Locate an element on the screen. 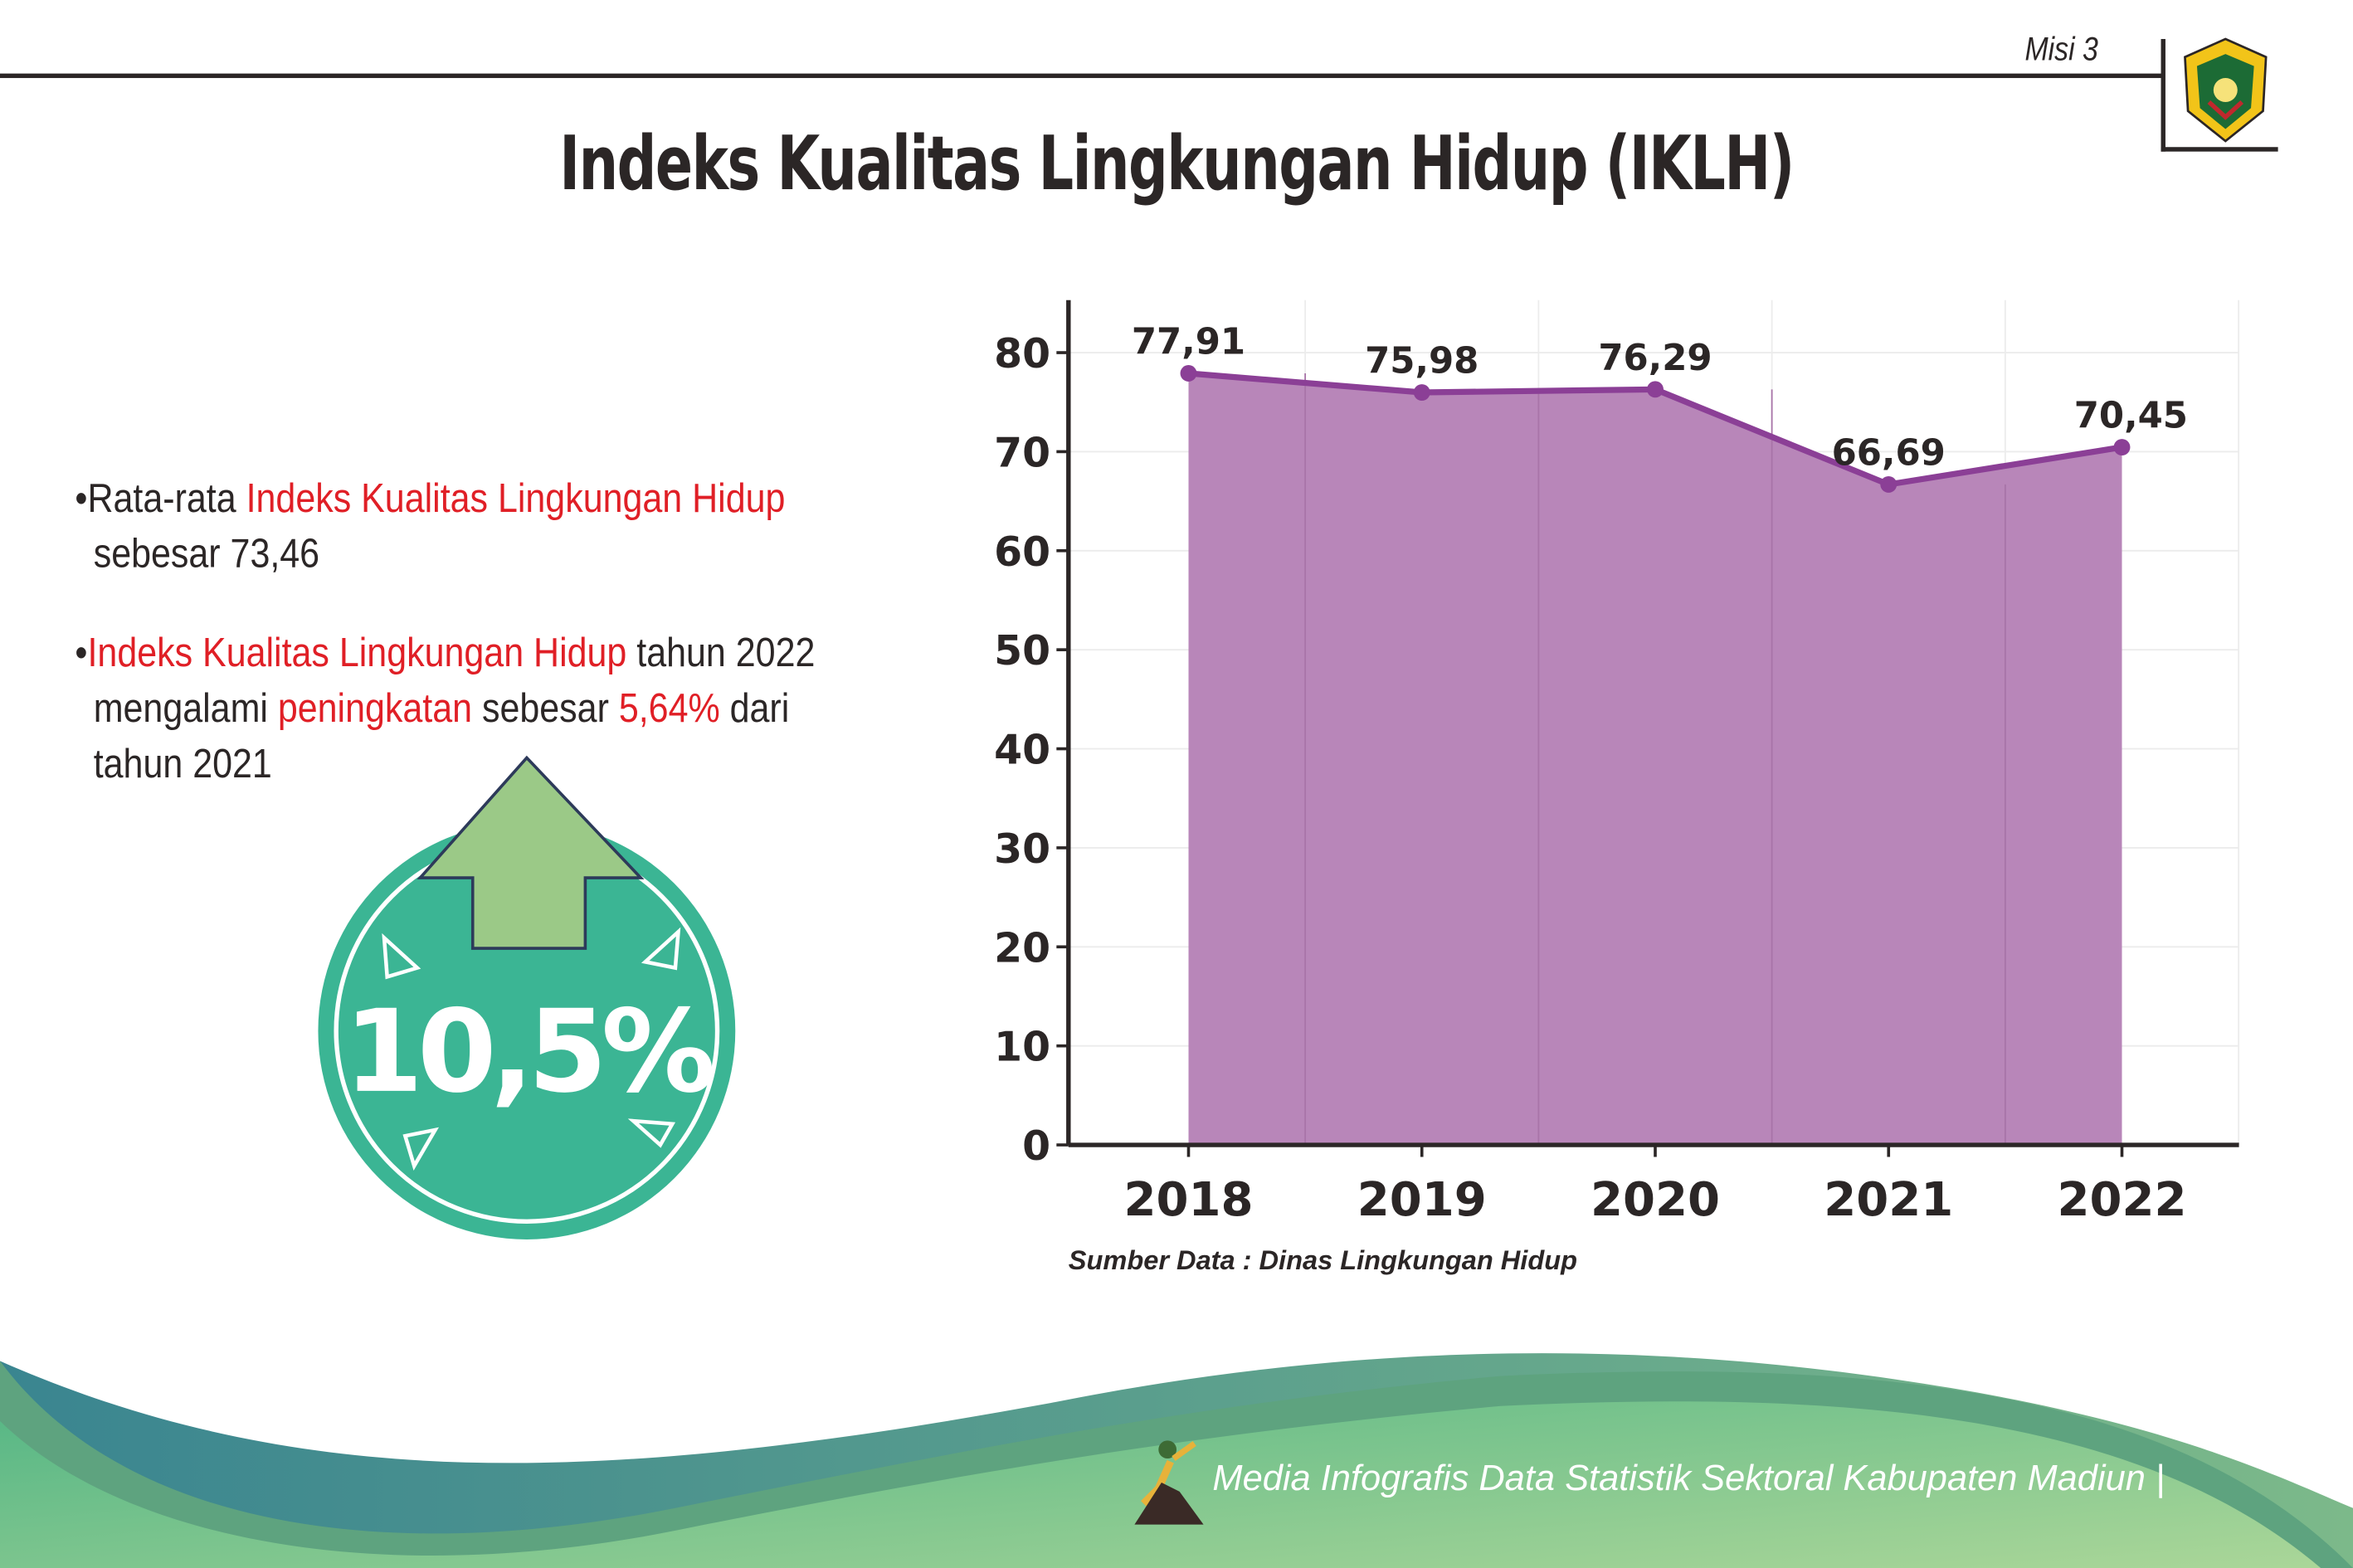 The image size is (2353, 1568). y-tick-label: 80 is located at coordinates (1022, 353).